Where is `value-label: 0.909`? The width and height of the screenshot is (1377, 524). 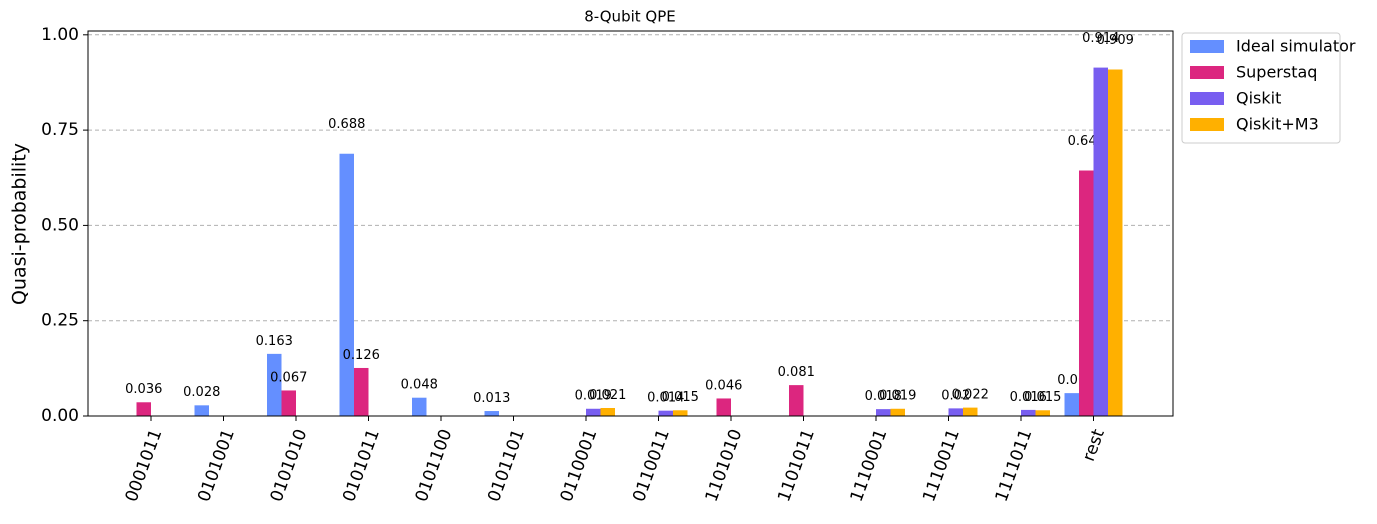 value-label: 0.909 is located at coordinates (1115, 40).